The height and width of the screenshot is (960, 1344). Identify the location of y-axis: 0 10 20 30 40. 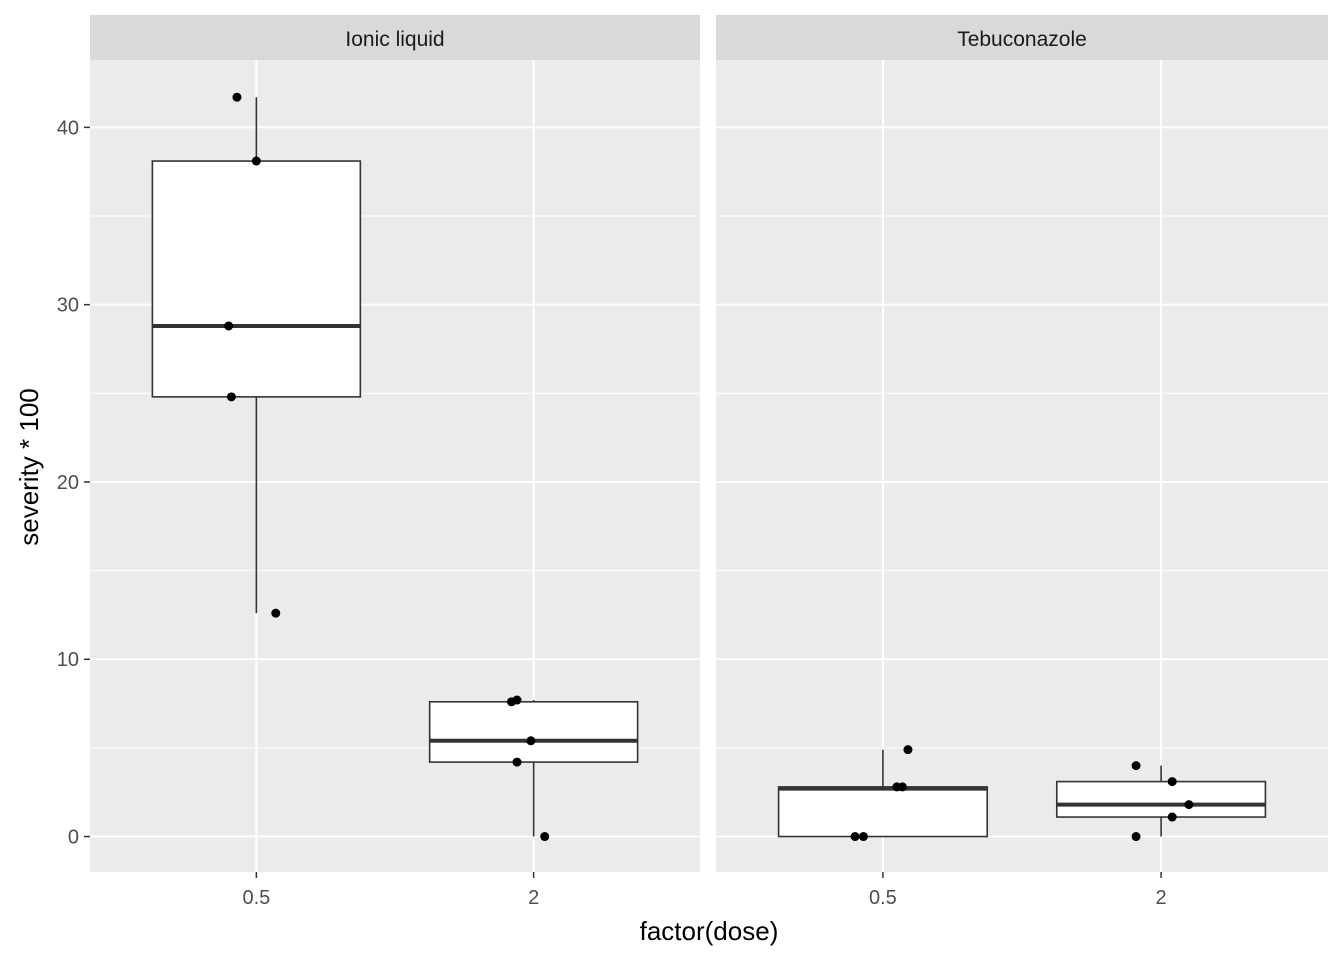
(73, 483).